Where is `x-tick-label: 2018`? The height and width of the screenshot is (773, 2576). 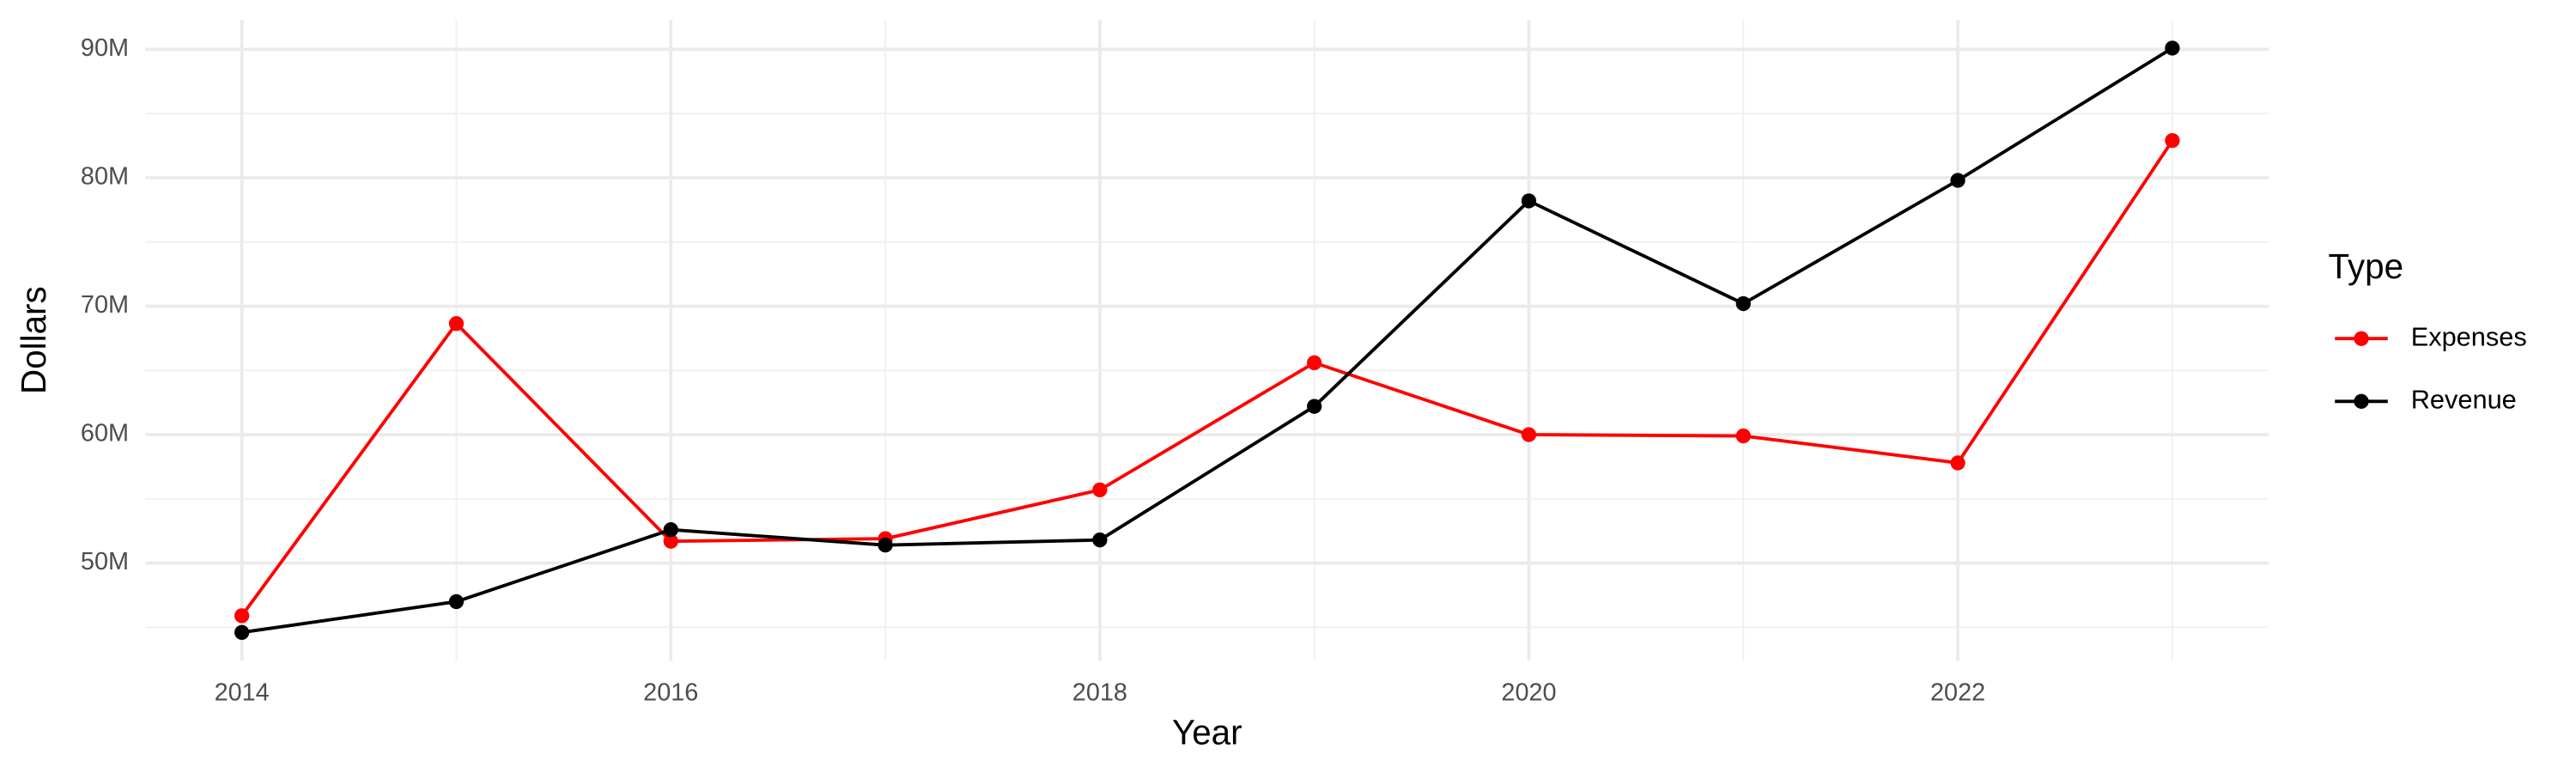
x-tick-label: 2018 is located at coordinates (1100, 692).